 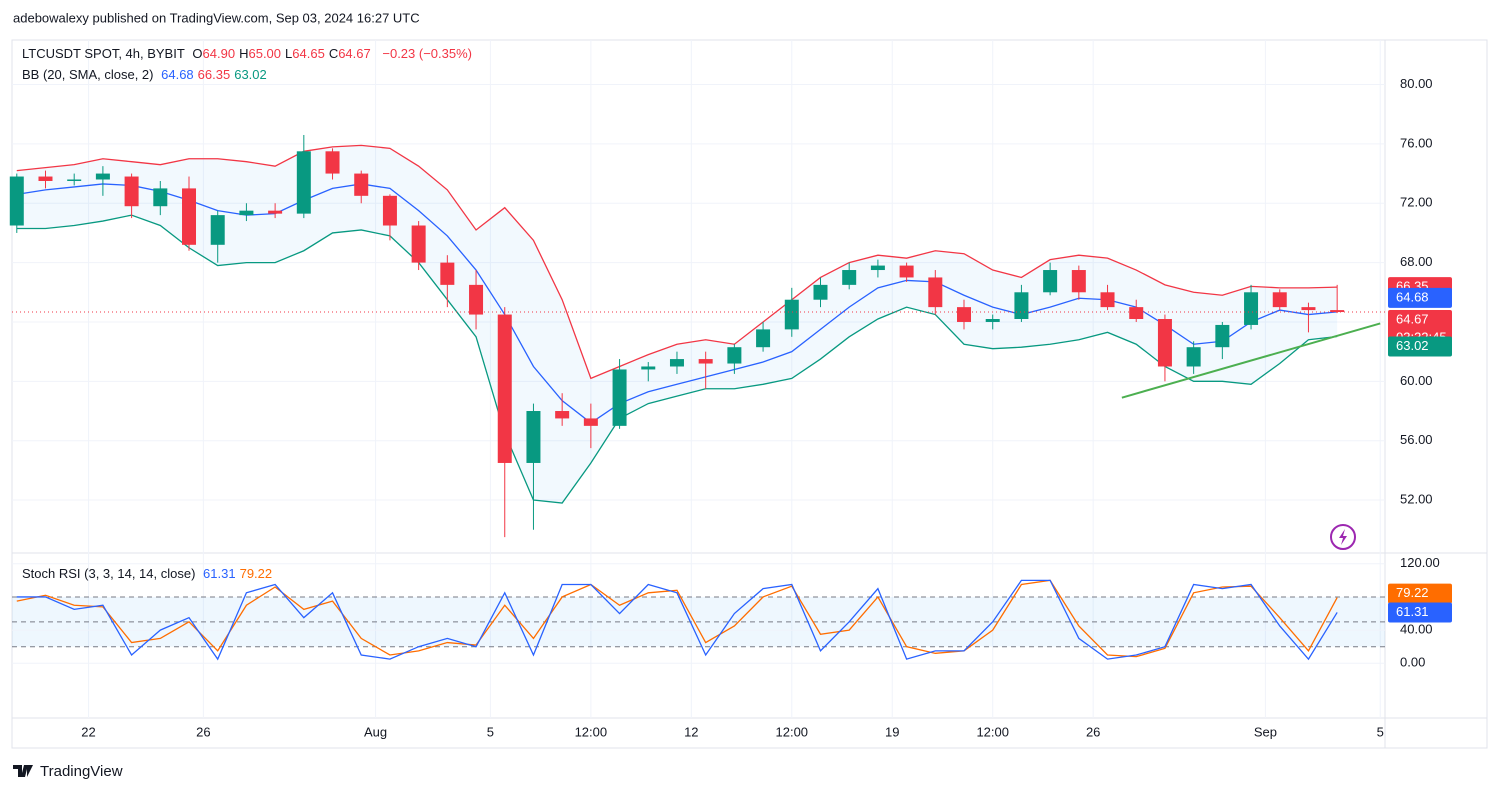 What do you see at coordinates (1416, 202) in the screenshot?
I see `y-tick-label: 72.00` at bounding box center [1416, 202].